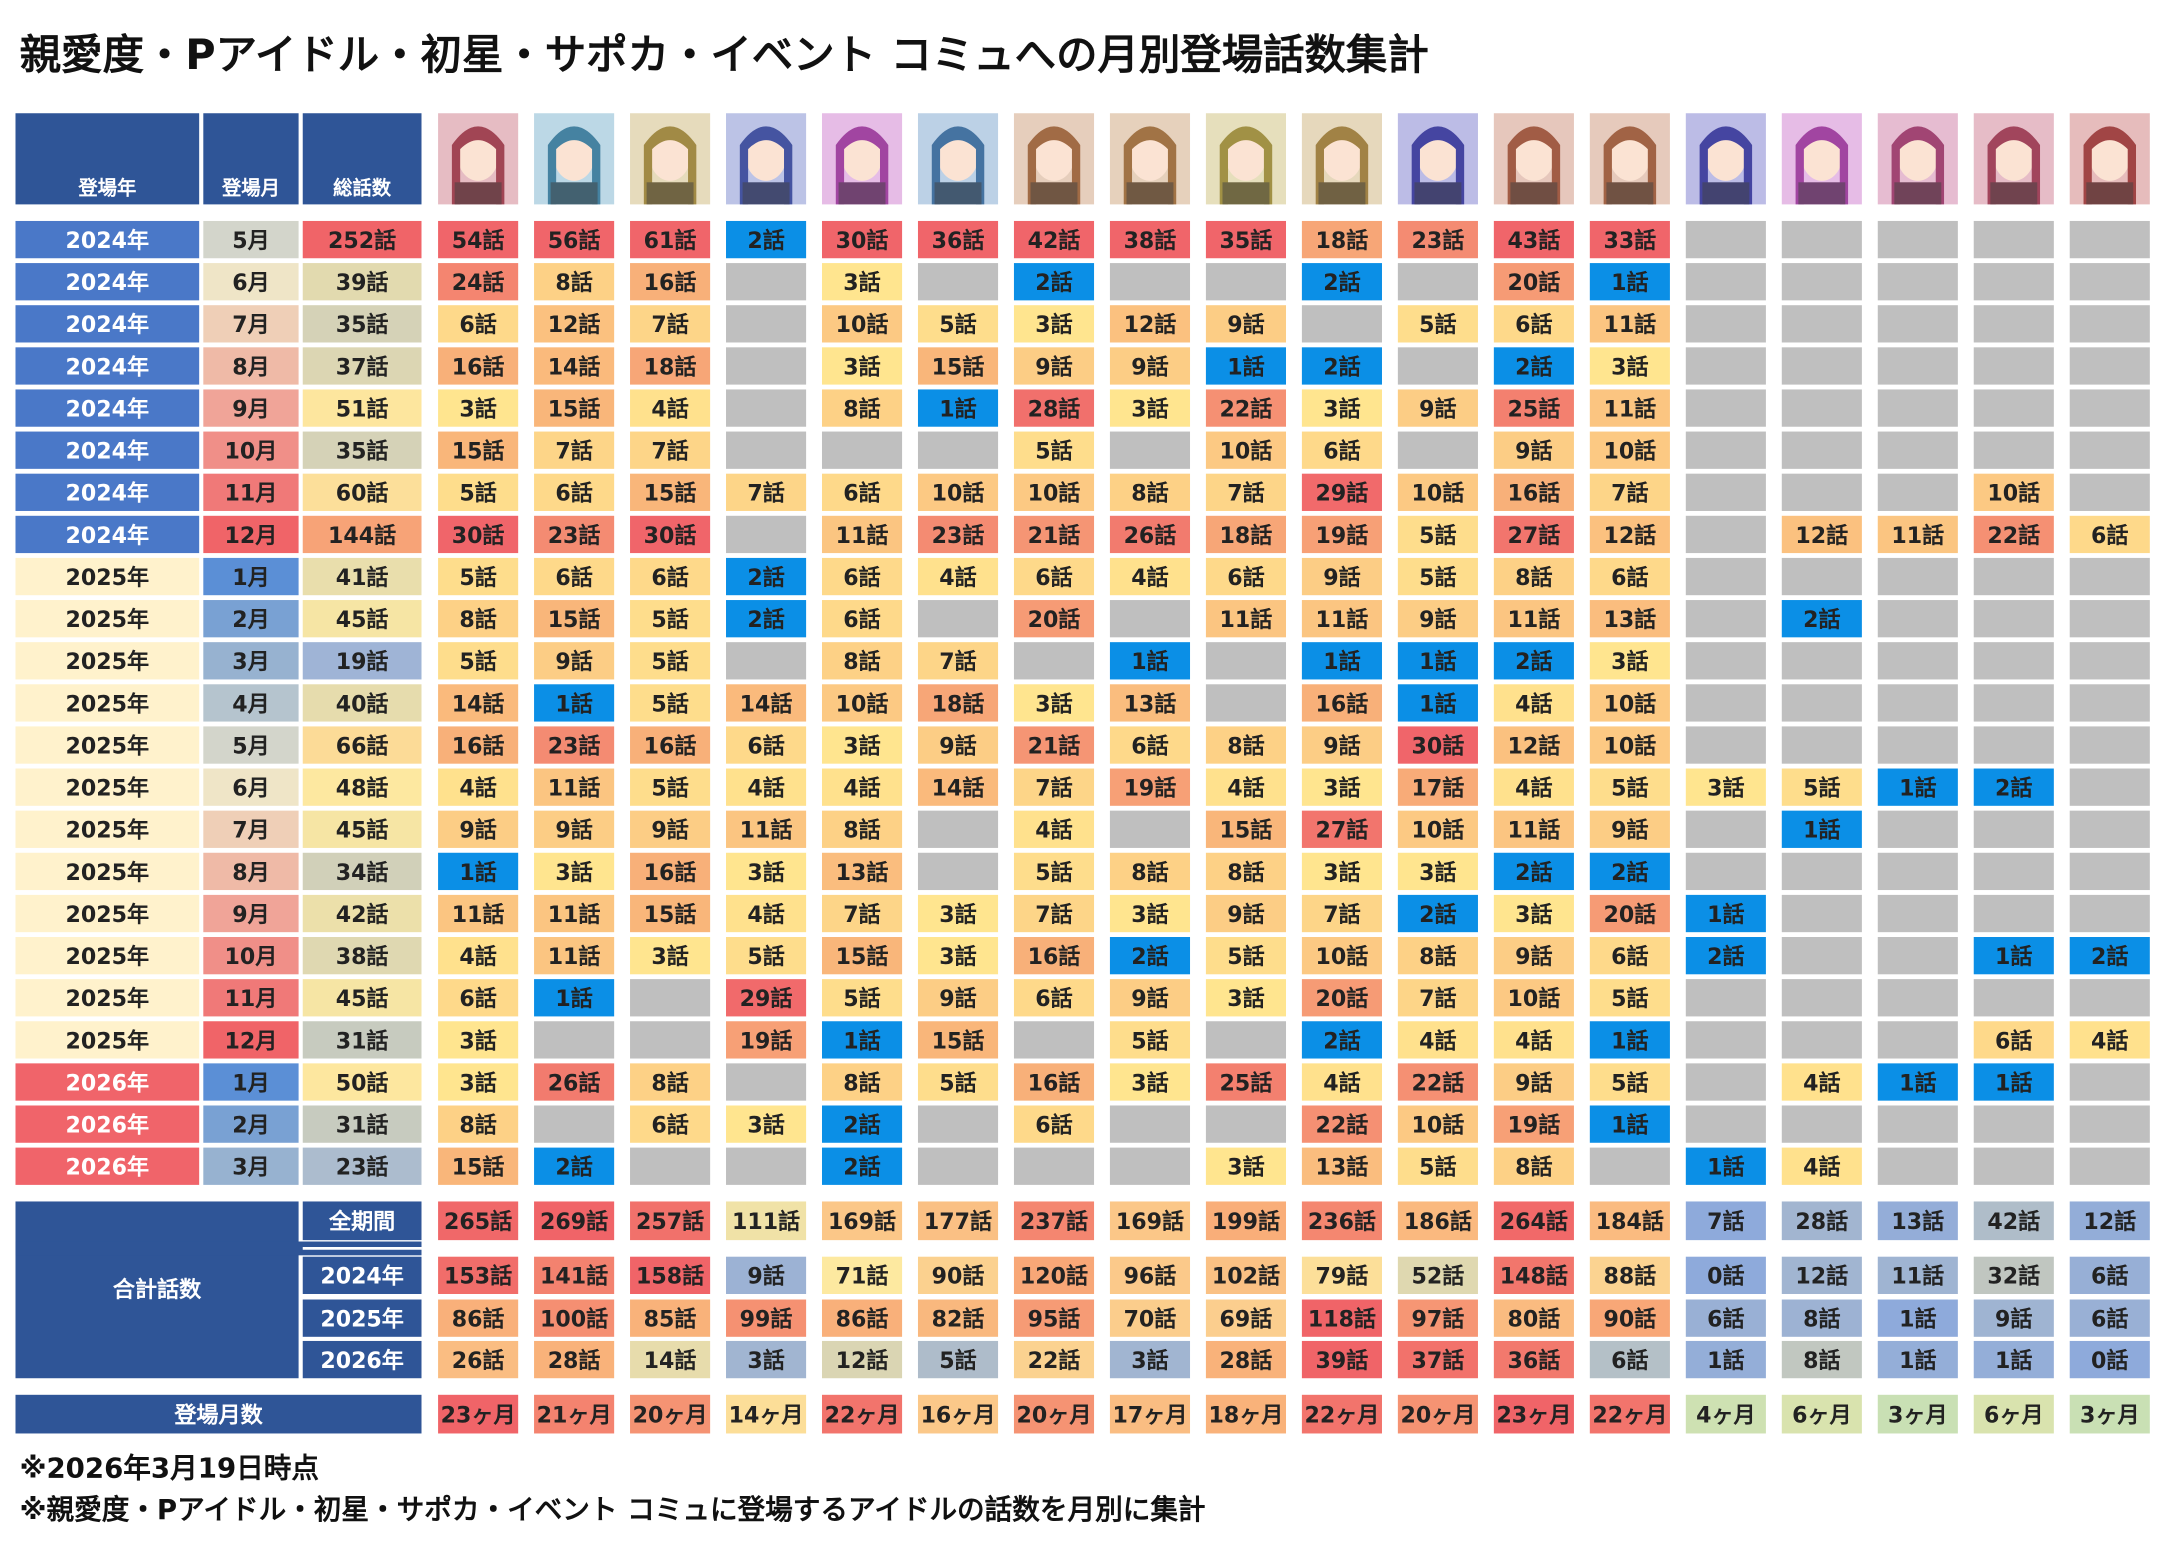 The image size is (2166, 1555). I want to click on total: 40話, so click(362, 704).